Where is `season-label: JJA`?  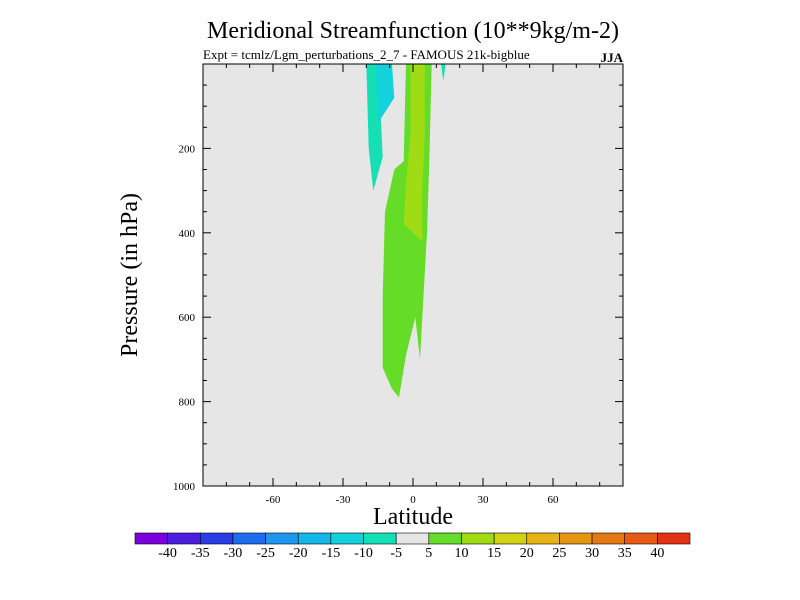
season-label: JJA is located at coordinates (612, 57).